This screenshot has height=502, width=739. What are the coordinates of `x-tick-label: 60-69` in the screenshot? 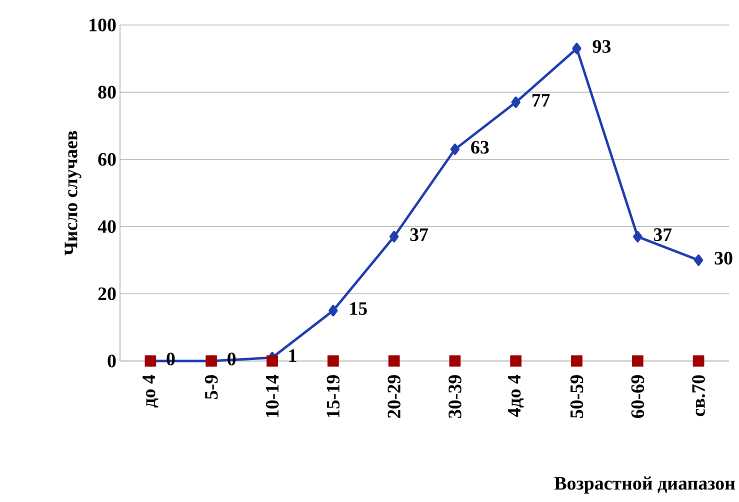 It's located at (637, 396).